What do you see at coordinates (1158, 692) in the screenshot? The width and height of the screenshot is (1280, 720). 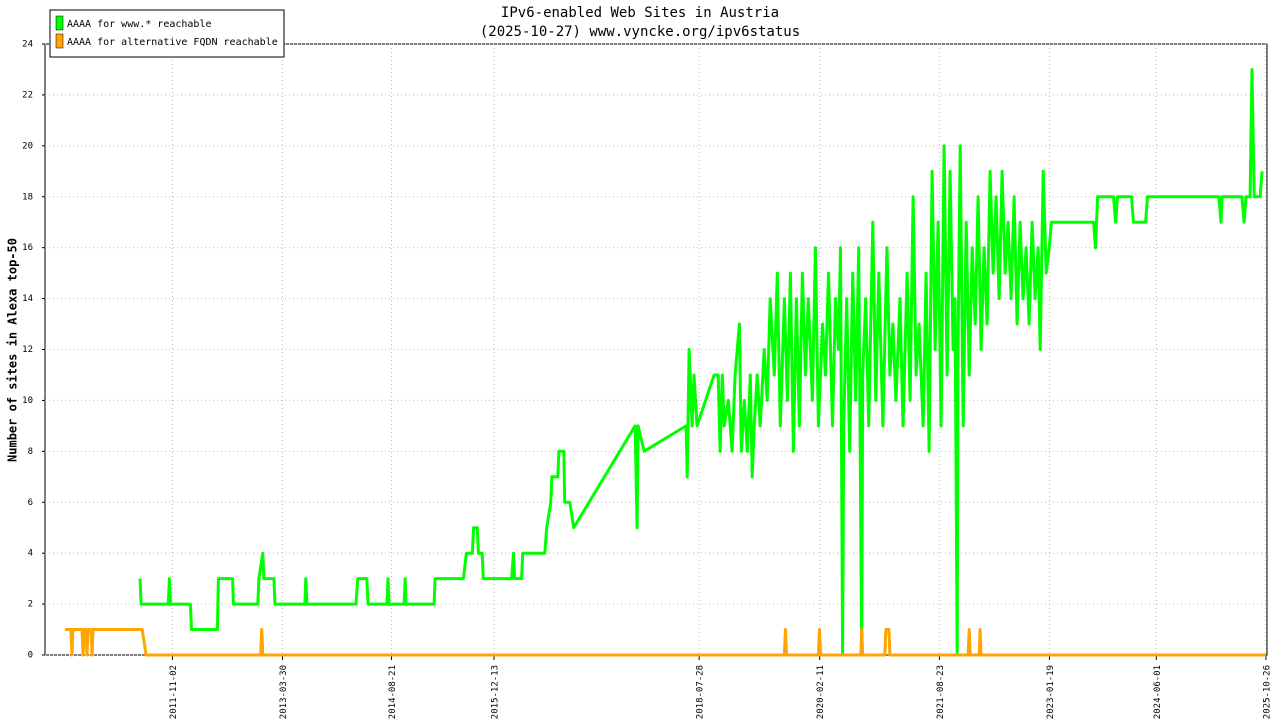 I see `x-tick-label: 2024-06-01` at bounding box center [1158, 692].